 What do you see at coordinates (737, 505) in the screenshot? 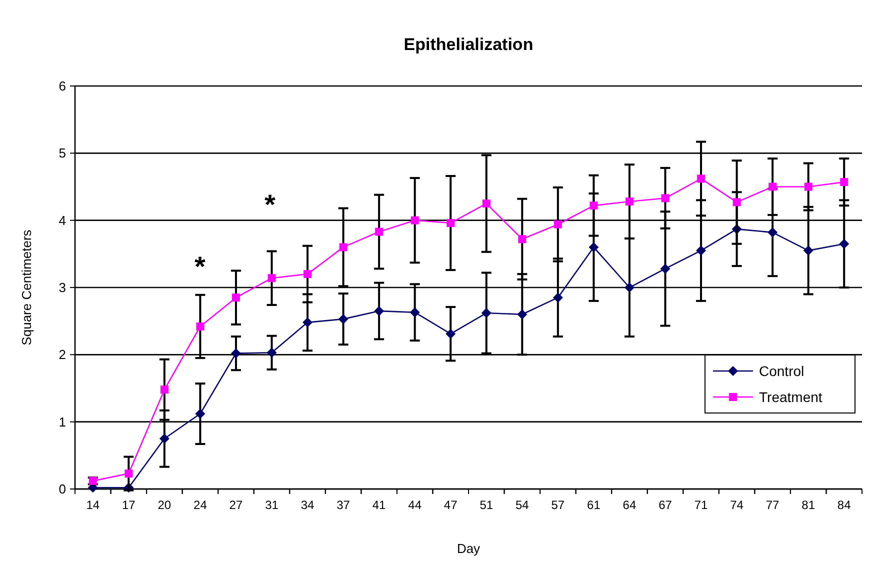
I see `x-tick-label: 74` at bounding box center [737, 505].